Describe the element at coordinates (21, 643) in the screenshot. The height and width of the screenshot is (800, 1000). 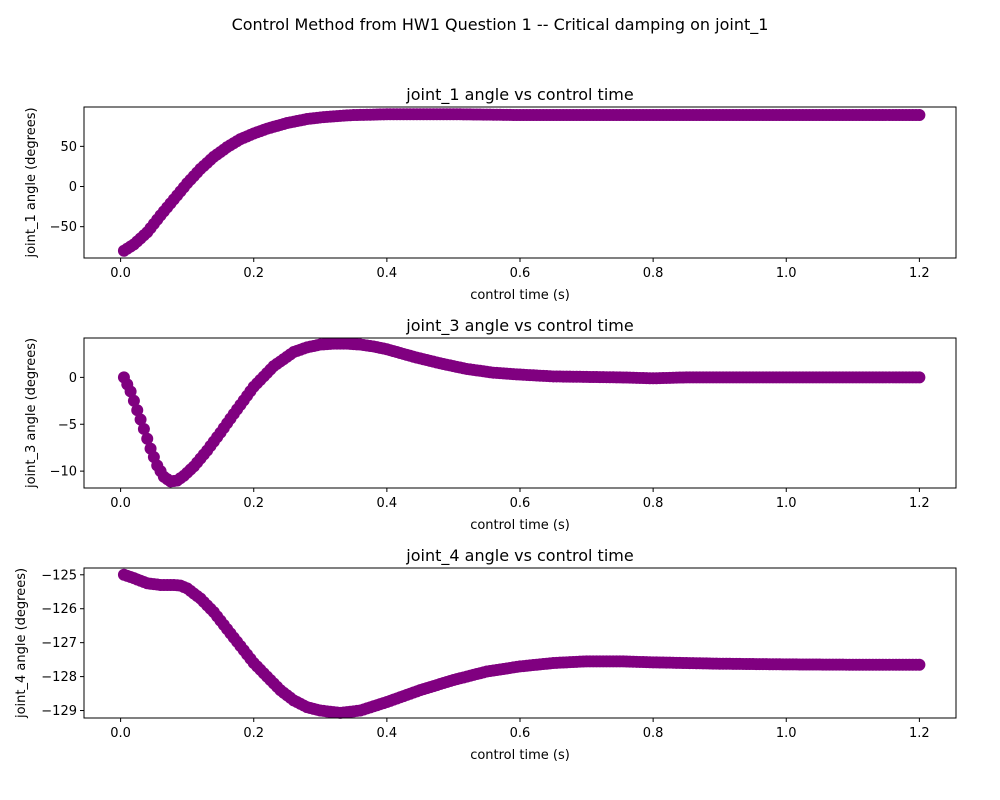
I see `y-axis-label: joint_4 angle (degrees)` at that location.